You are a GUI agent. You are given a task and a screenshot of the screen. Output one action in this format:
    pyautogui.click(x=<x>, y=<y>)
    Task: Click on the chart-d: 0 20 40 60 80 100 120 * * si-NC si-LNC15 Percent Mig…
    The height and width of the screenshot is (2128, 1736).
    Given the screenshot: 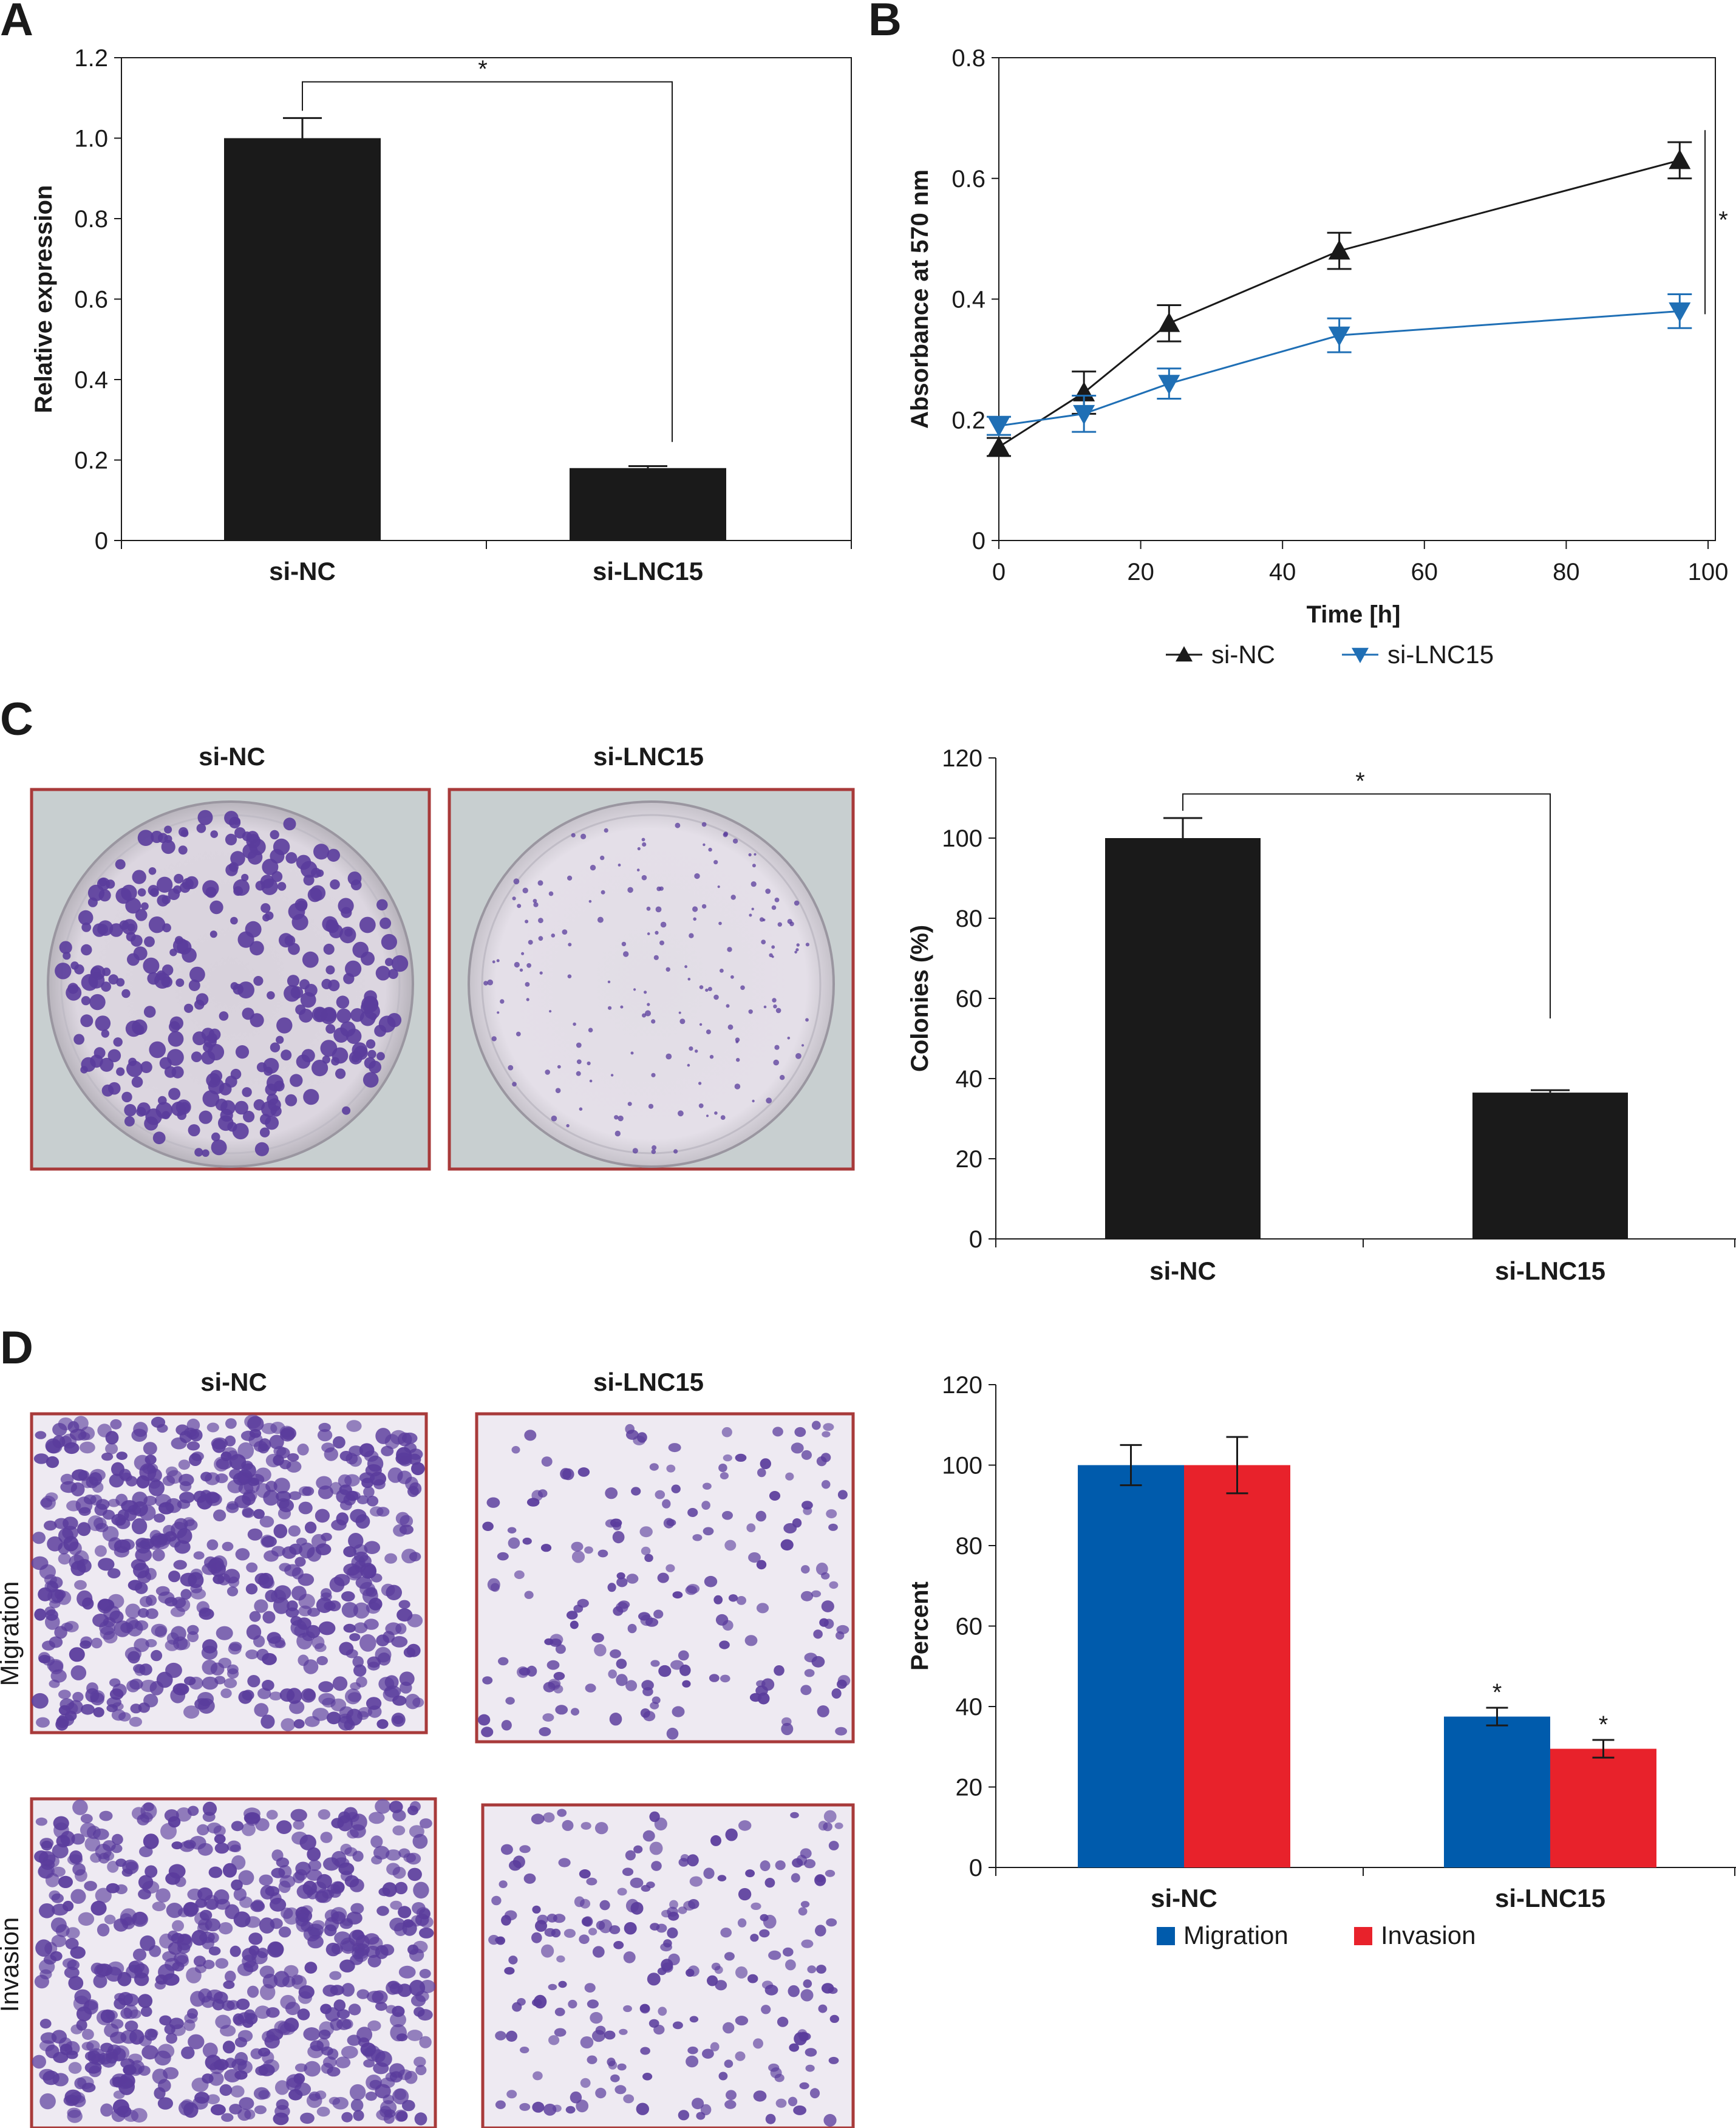 What is the action you would take?
    pyautogui.click(x=1321, y=1661)
    